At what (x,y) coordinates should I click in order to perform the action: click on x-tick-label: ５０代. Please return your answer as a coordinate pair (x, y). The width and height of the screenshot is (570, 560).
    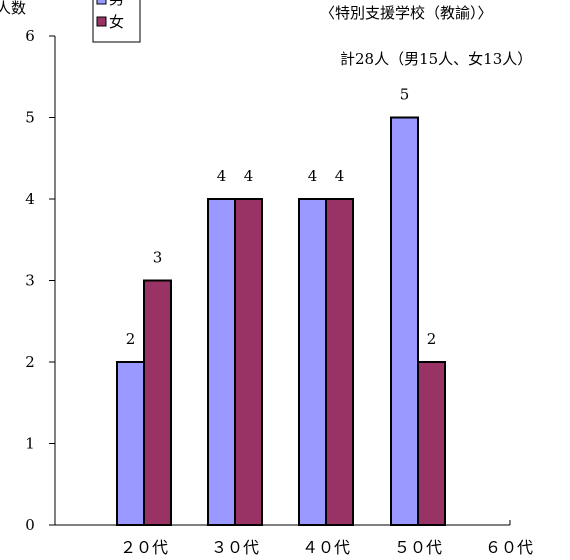
    Looking at the image, I should click on (418, 547).